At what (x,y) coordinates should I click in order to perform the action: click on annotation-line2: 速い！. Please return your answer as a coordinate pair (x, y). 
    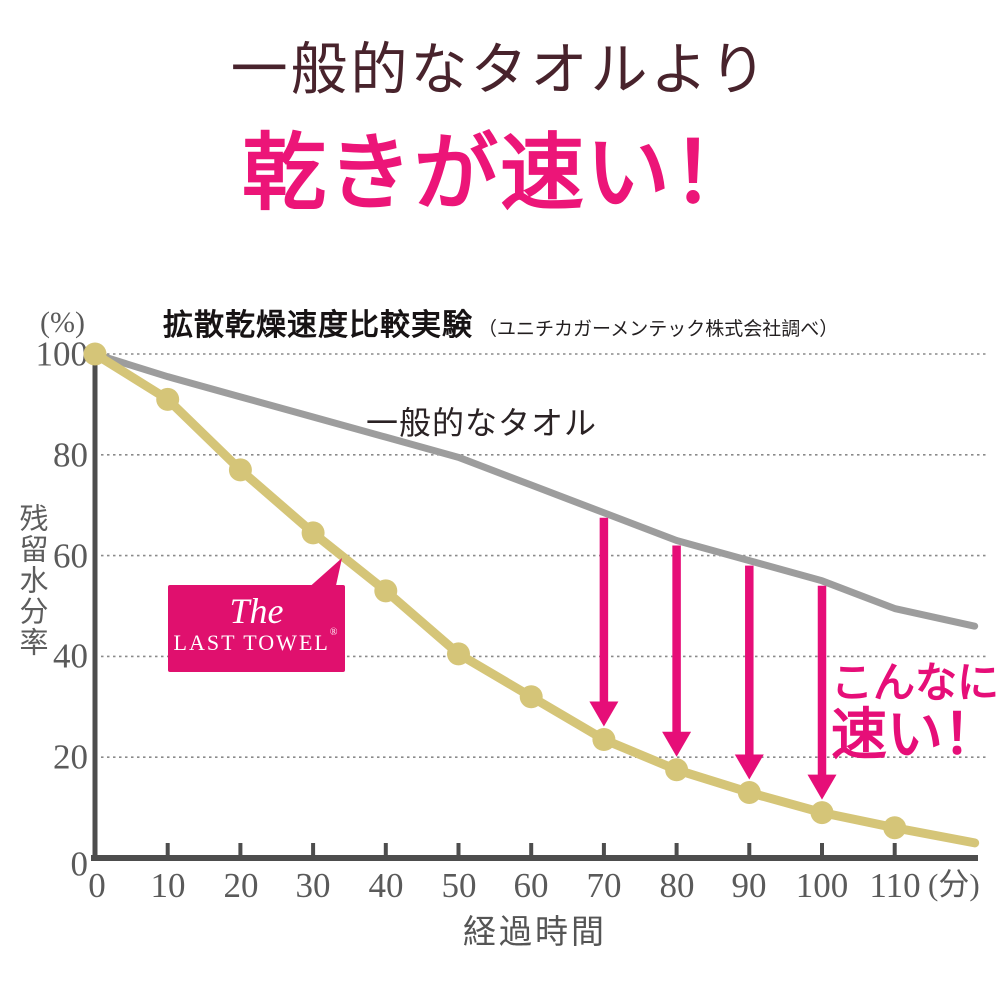
    Looking at the image, I should click on (915, 735).